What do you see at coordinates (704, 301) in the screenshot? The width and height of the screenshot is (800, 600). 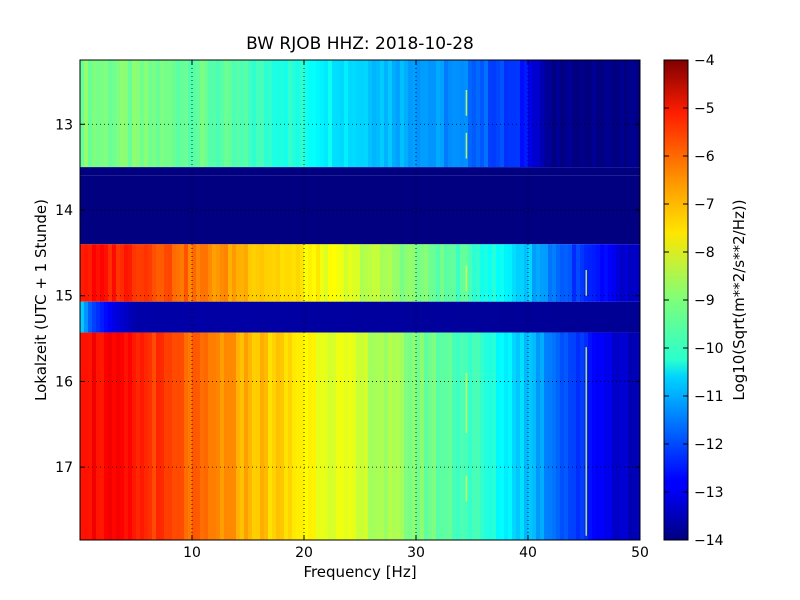 I see `colorbar-tick-label: −9` at bounding box center [704, 301].